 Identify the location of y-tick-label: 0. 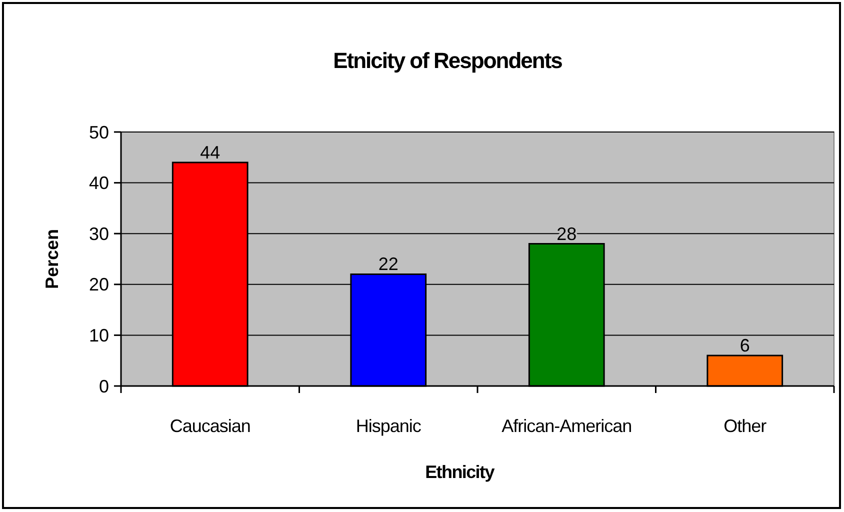
(103, 386).